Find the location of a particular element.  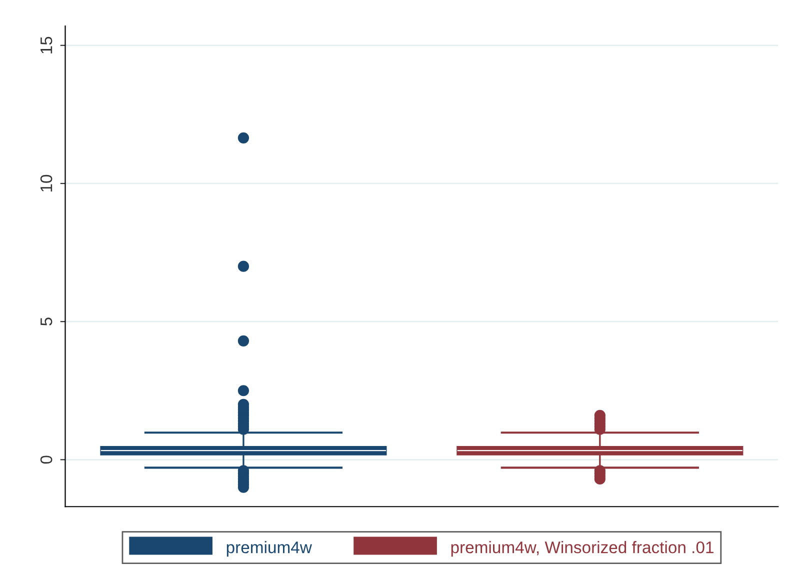

text: premium4w, Winsorized fraction .01 is located at coordinates (582, 549).